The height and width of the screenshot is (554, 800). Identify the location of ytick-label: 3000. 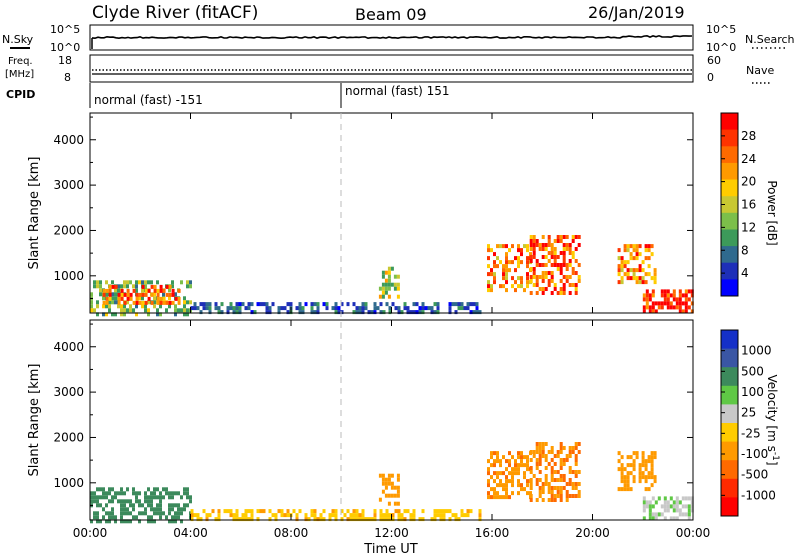
(68, 185).